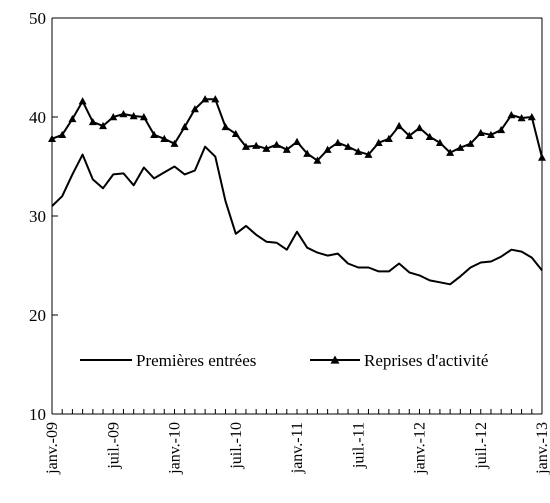  I want to click on x-tick-label: janv.-12, so click(420, 448).